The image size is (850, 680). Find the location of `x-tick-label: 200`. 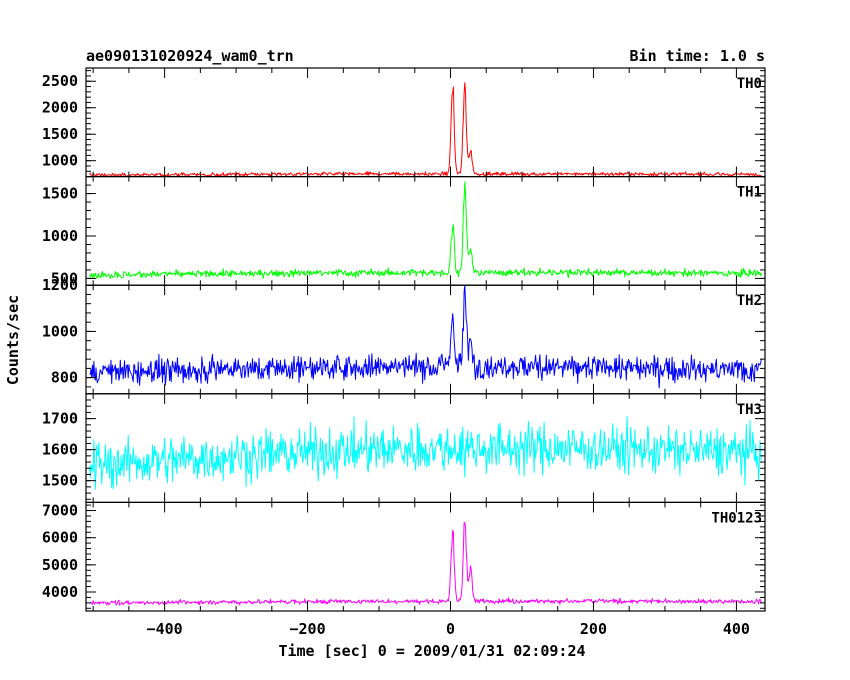

x-tick-label: 200 is located at coordinates (593, 629).